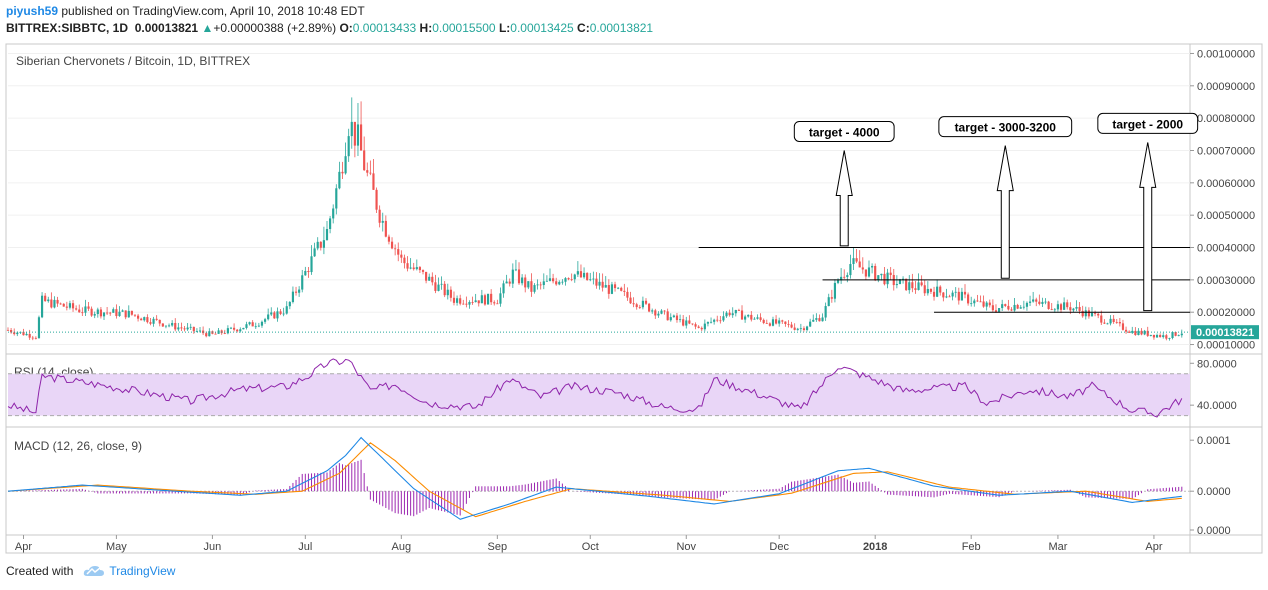 The width and height of the screenshot is (1268, 590). Describe the element at coordinates (944, 280) in the screenshot. I see `support-resistance-lines` at that location.